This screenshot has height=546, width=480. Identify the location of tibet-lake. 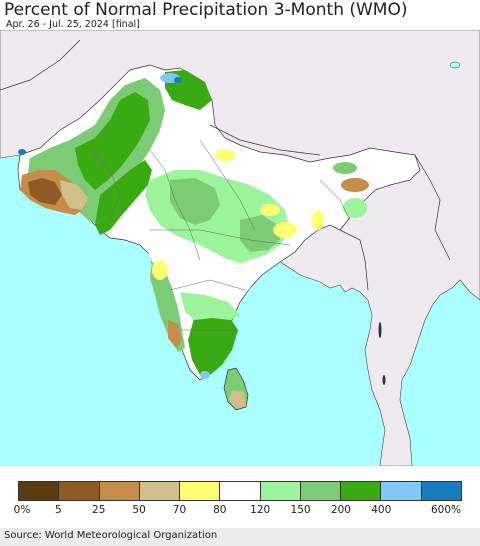
(455, 65).